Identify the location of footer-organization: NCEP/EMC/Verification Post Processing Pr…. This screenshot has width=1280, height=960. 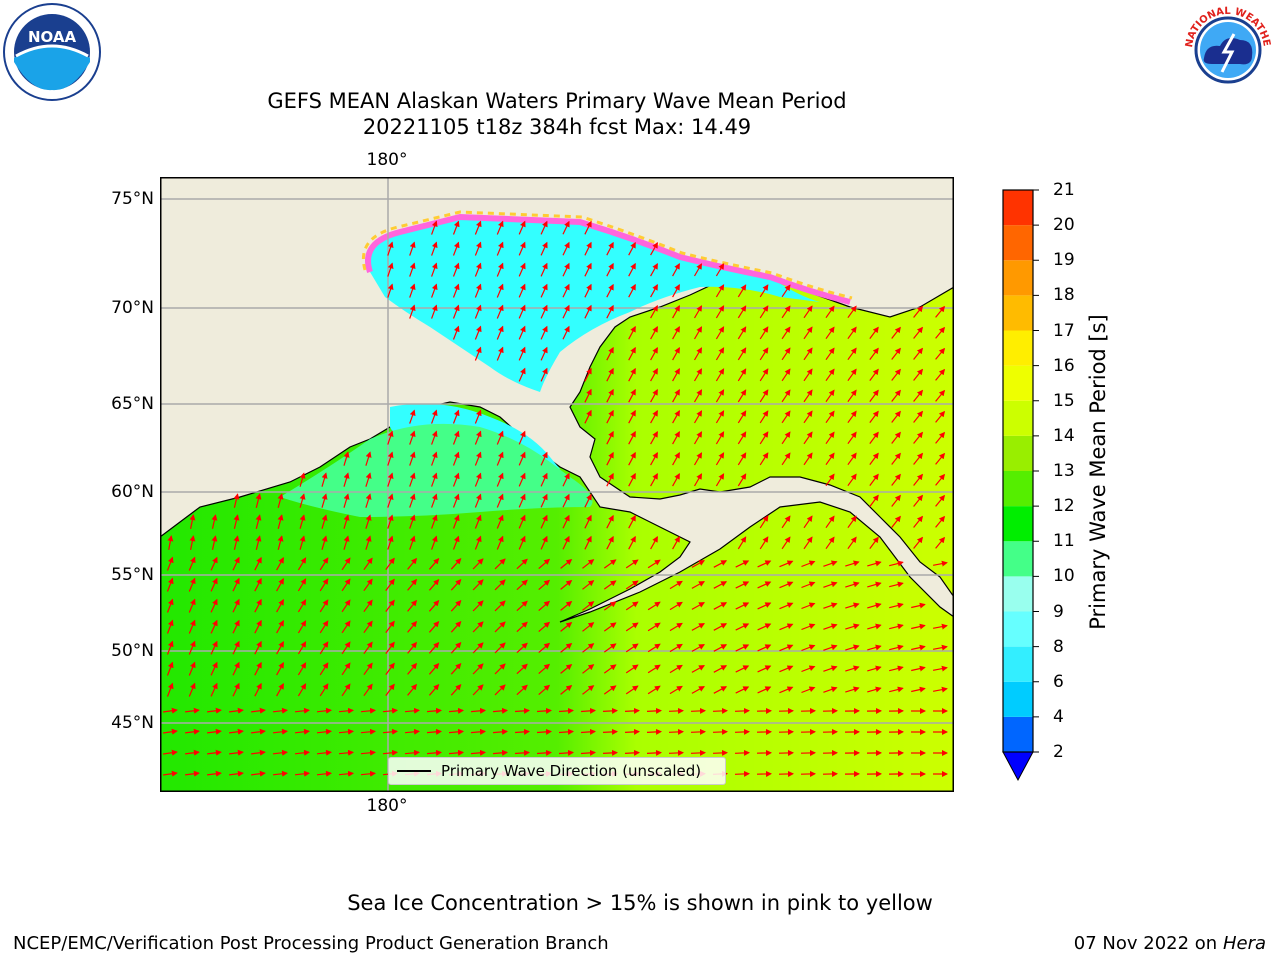
(311, 943).